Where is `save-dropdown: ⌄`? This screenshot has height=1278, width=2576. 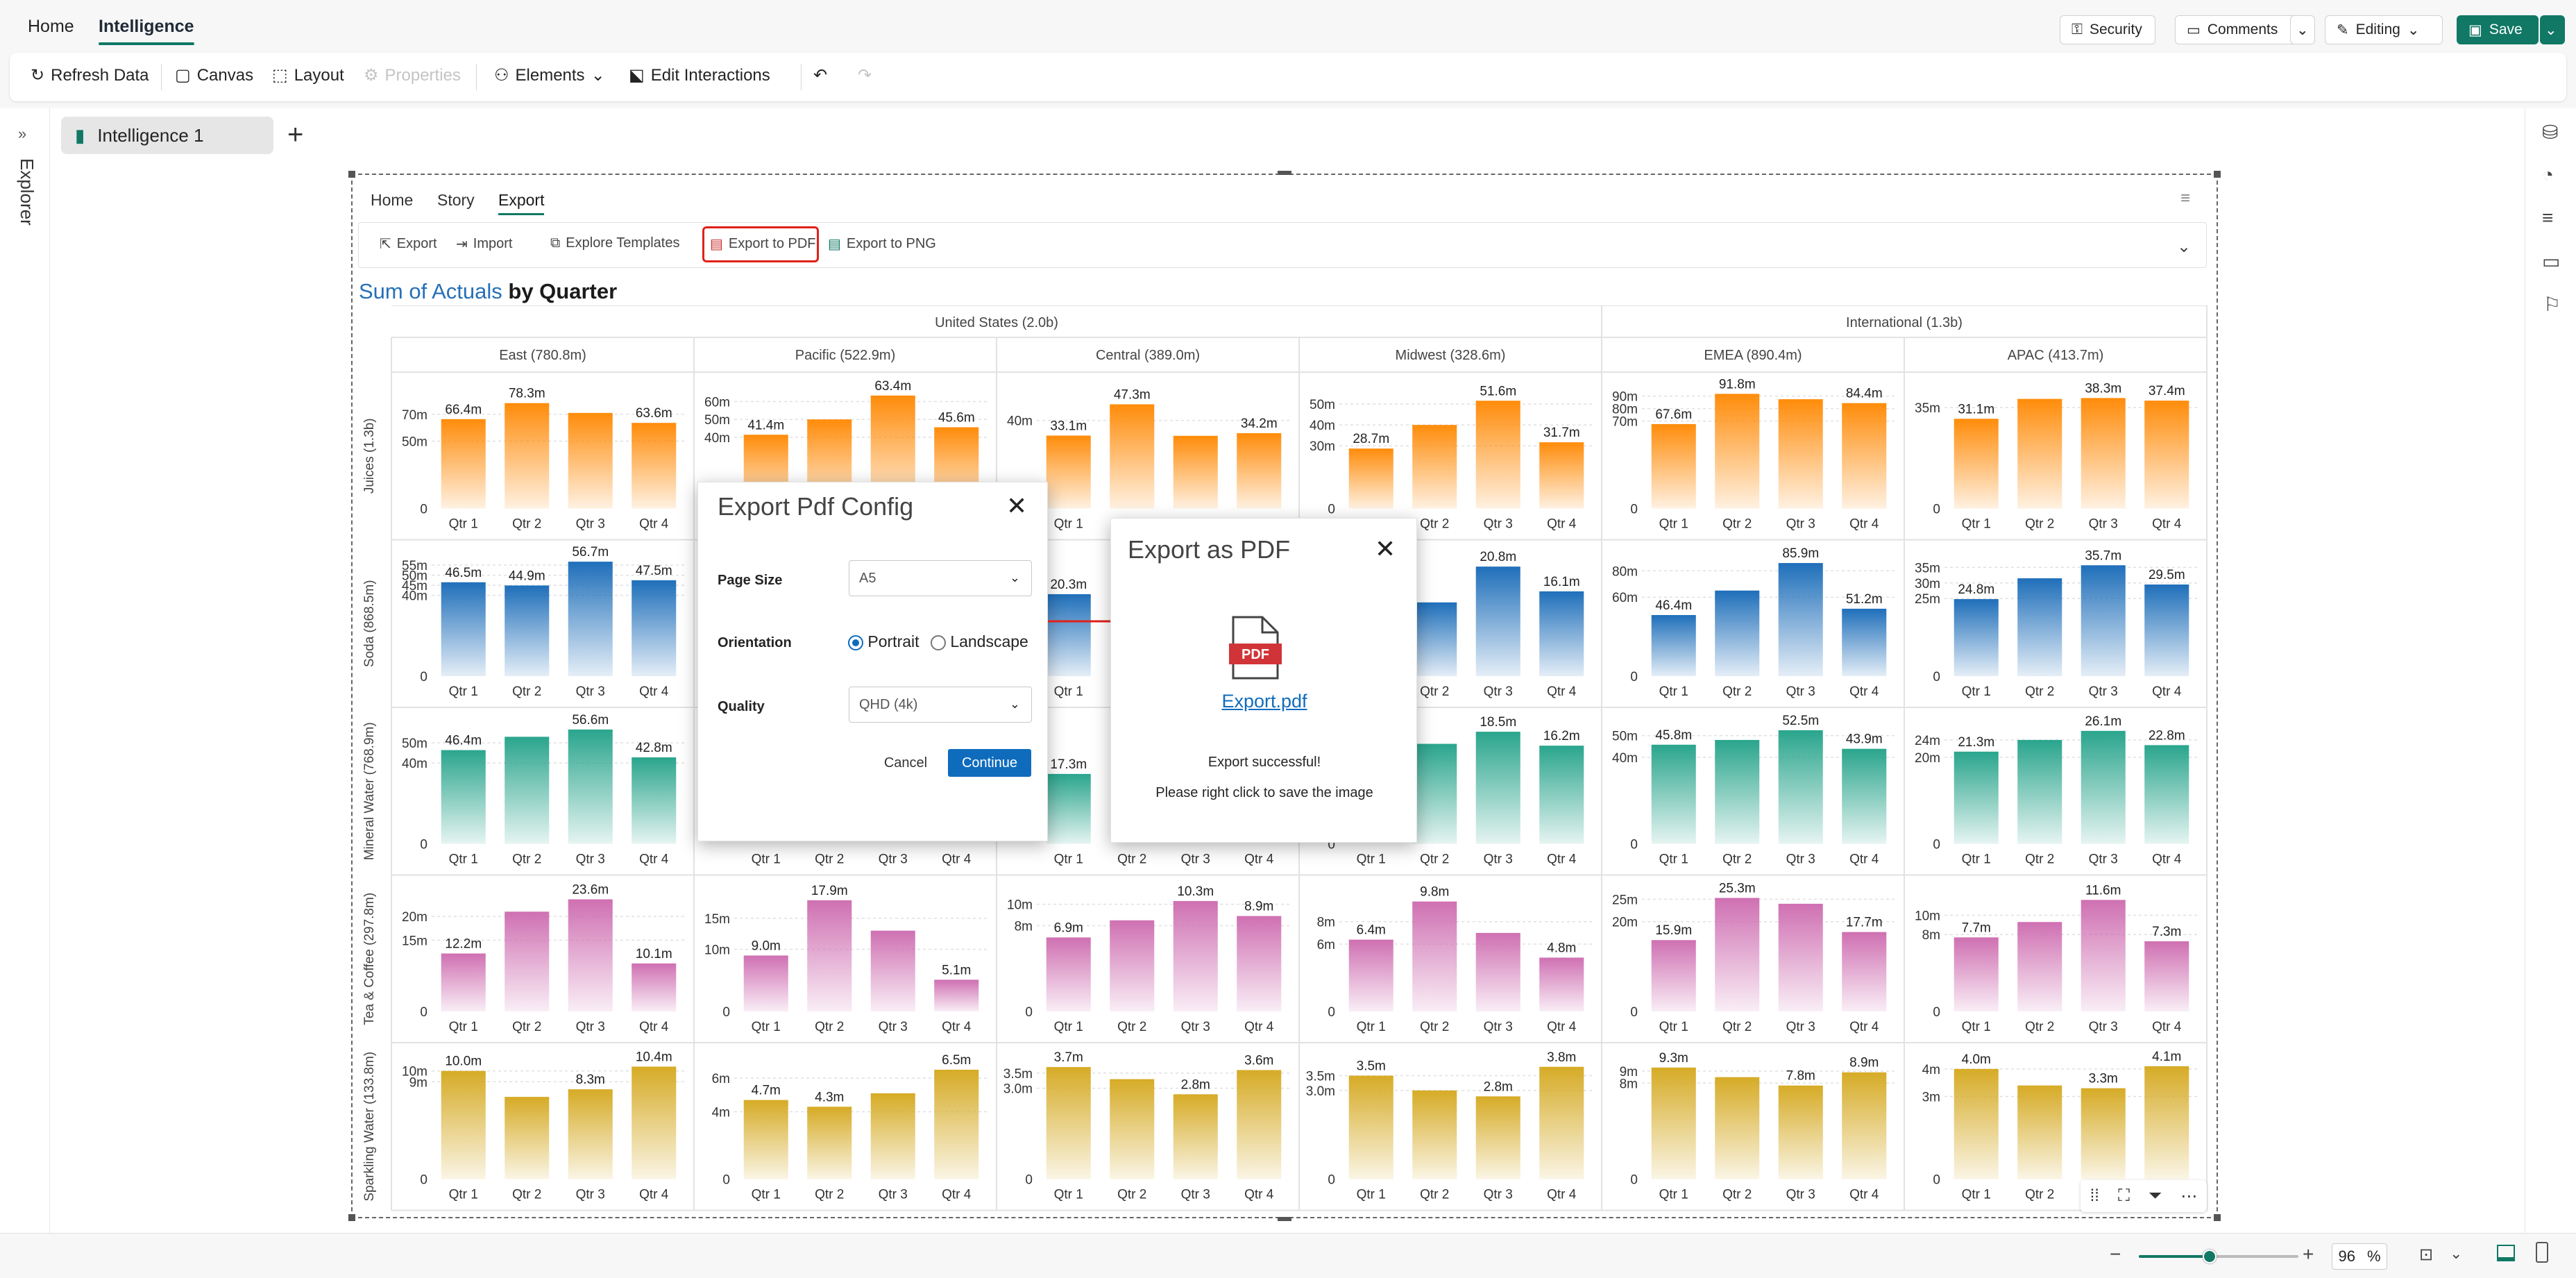 save-dropdown: ⌄ is located at coordinates (2552, 29).